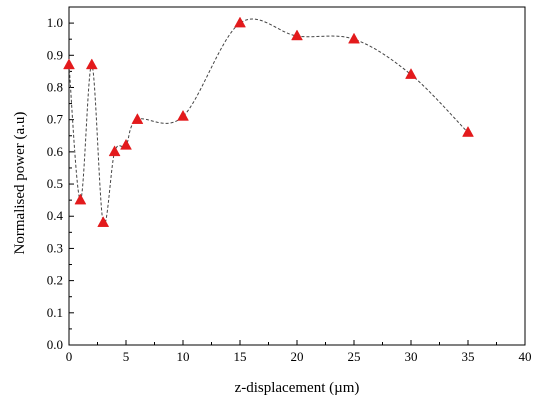  Describe the element at coordinates (55, 280) in the screenshot. I see `y-tick-label: 0.2` at that location.